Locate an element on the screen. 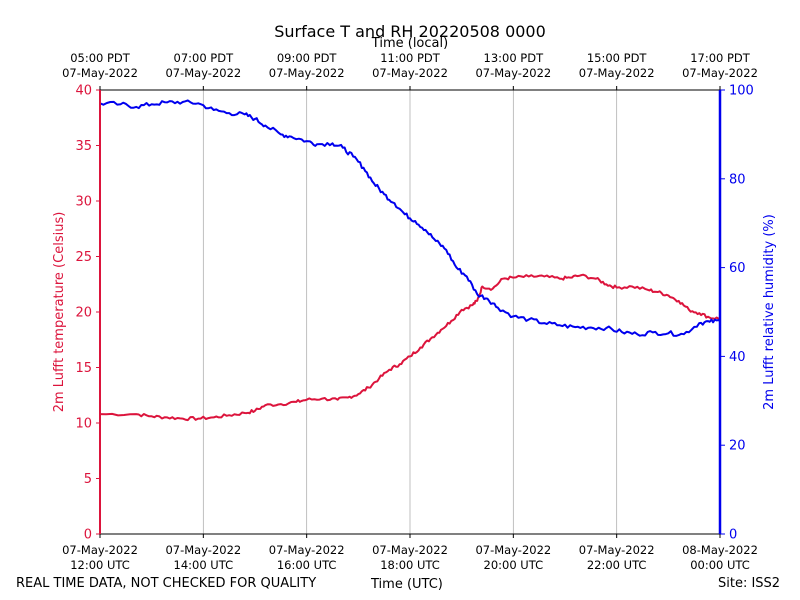 The height and width of the screenshot is (600, 800). x-bottom-tick-time: 12:00 UTC is located at coordinates (100, 565).